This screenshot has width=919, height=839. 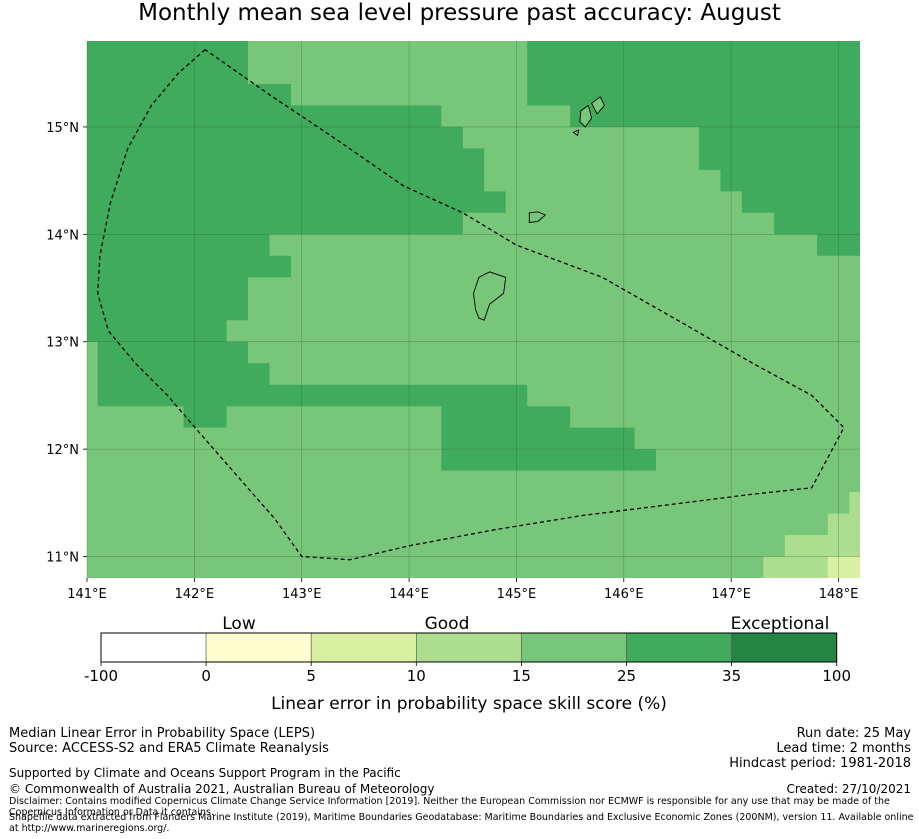 I want to click on colorbar-tick-label: 0, so click(x=206, y=676).